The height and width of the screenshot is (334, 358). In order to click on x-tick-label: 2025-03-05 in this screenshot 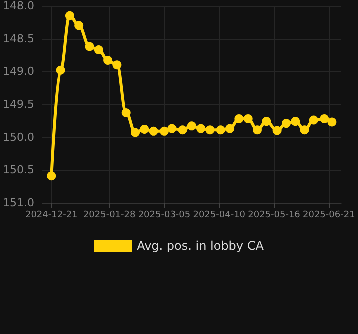, I will do `click(164, 215)`.